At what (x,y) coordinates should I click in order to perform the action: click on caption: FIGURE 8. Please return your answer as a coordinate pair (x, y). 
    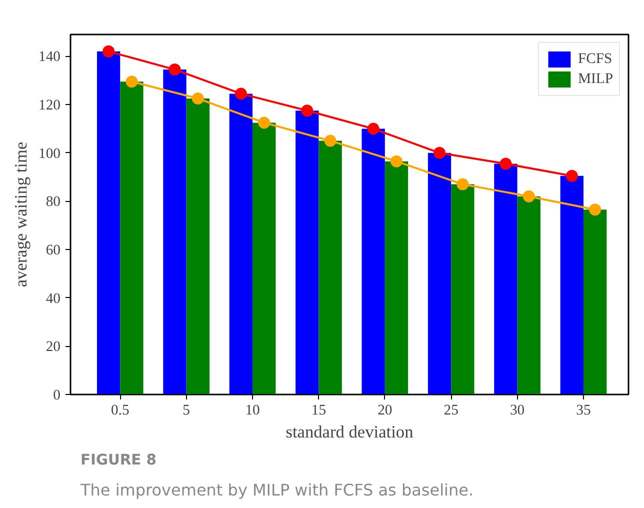
    Looking at the image, I should click on (118, 460).